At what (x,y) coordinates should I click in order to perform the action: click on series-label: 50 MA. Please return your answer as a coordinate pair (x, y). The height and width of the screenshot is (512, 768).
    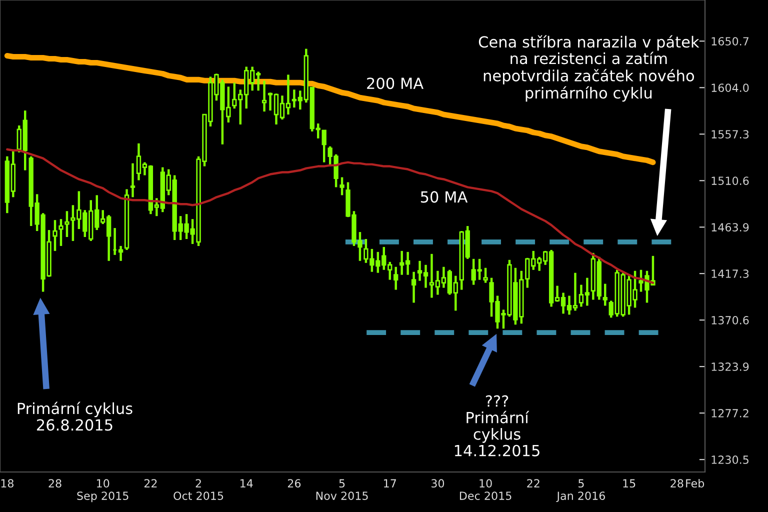
    Looking at the image, I should click on (444, 197).